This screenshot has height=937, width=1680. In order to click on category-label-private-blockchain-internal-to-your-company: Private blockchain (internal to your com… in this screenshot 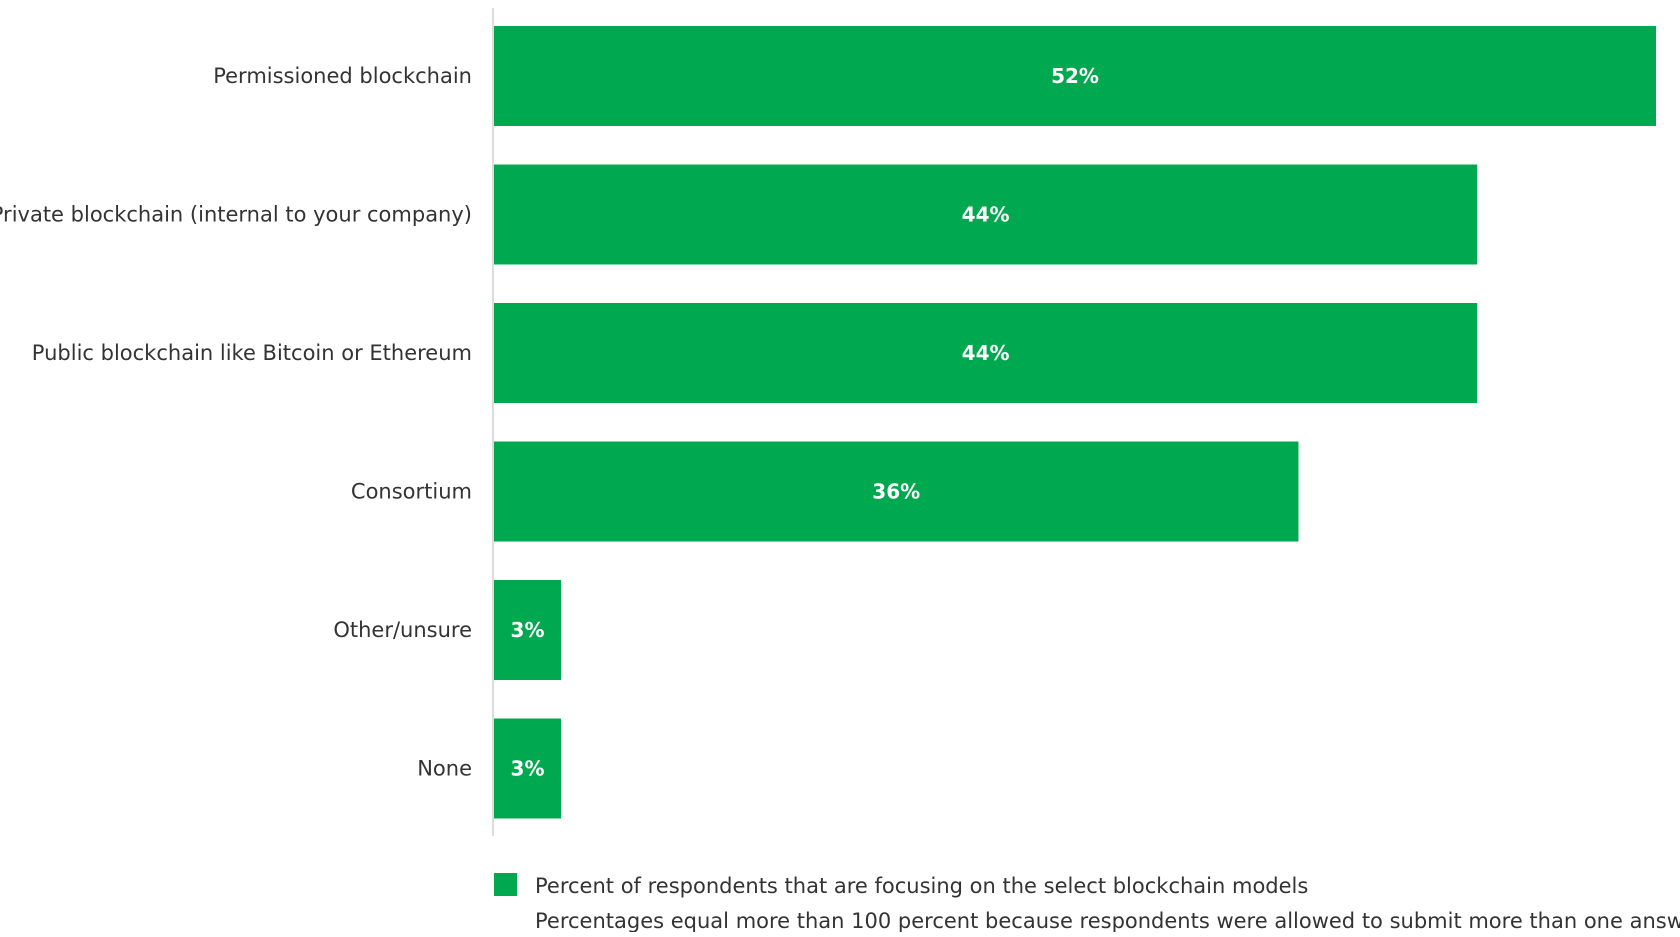, I will do `click(236, 215)`.